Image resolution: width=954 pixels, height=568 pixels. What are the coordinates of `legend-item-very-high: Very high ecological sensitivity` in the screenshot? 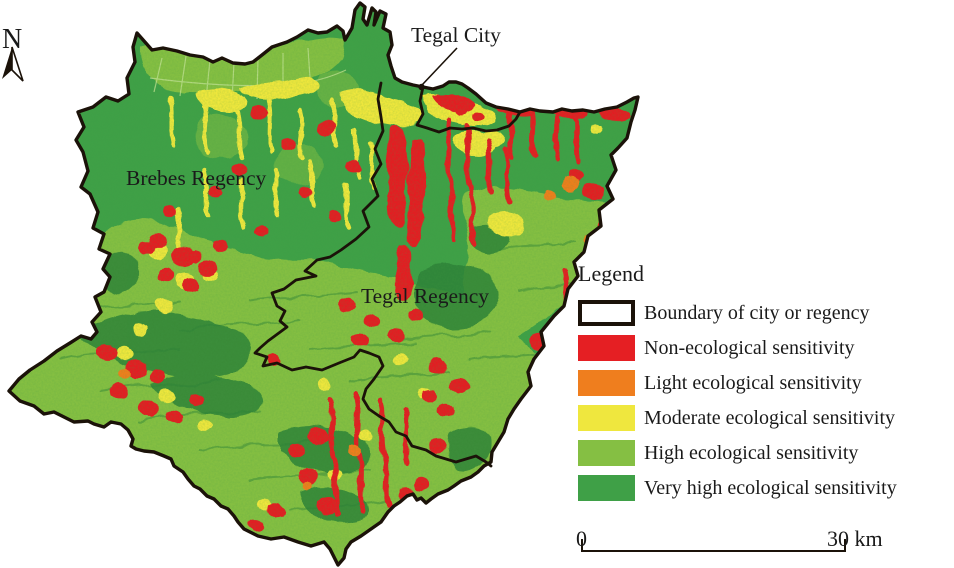 It's located at (737, 488).